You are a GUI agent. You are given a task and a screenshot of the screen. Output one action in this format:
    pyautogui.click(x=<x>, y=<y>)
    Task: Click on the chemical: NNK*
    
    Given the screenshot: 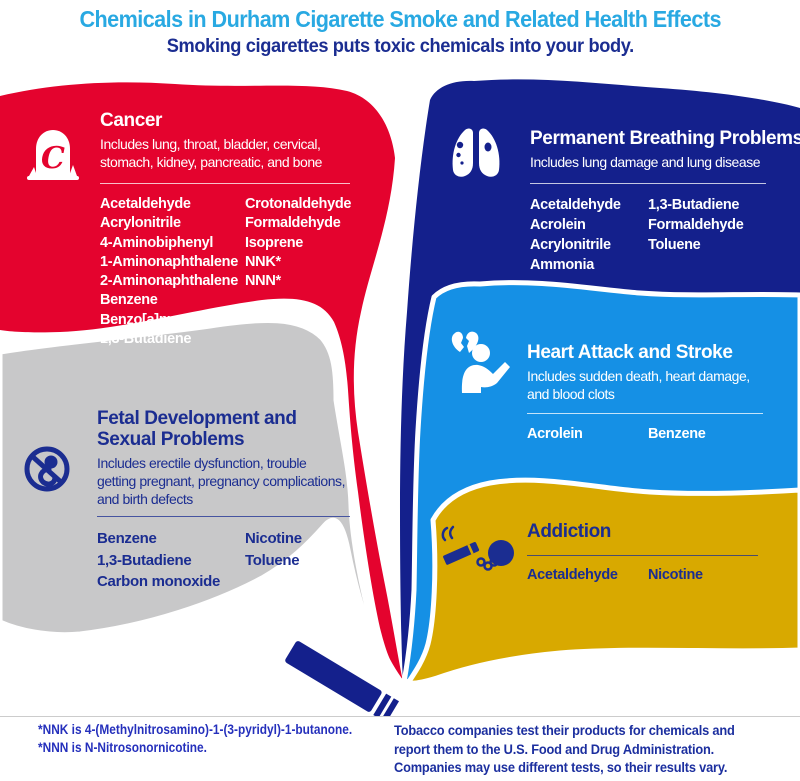 What is the action you would take?
    pyautogui.click(x=263, y=261)
    